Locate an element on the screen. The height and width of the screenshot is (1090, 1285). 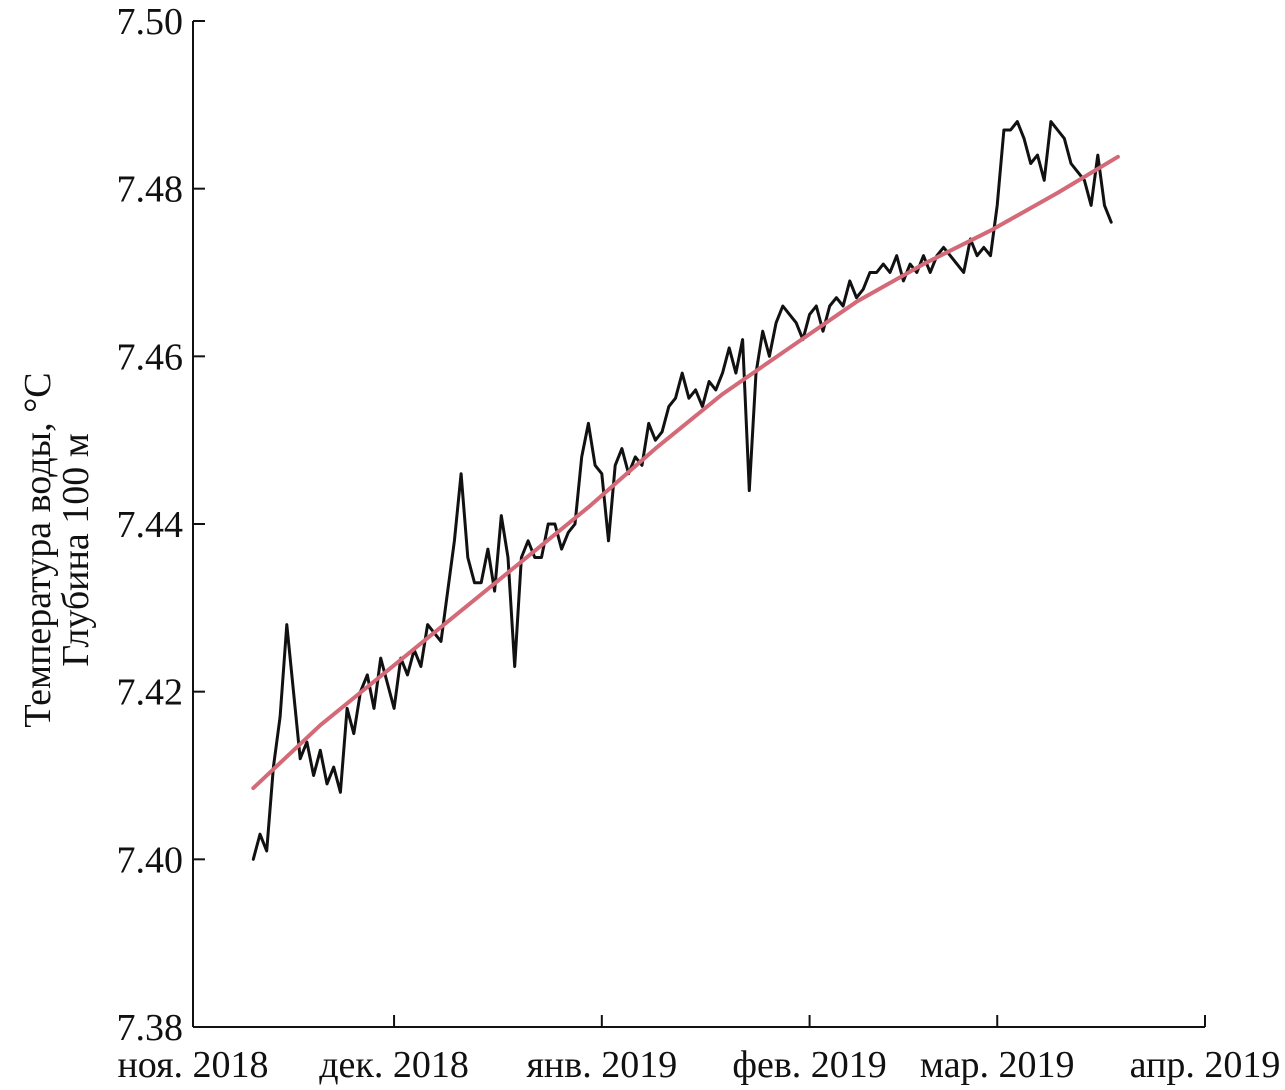
y-tick-label: 7.48 is located at coordinates (150, 190).